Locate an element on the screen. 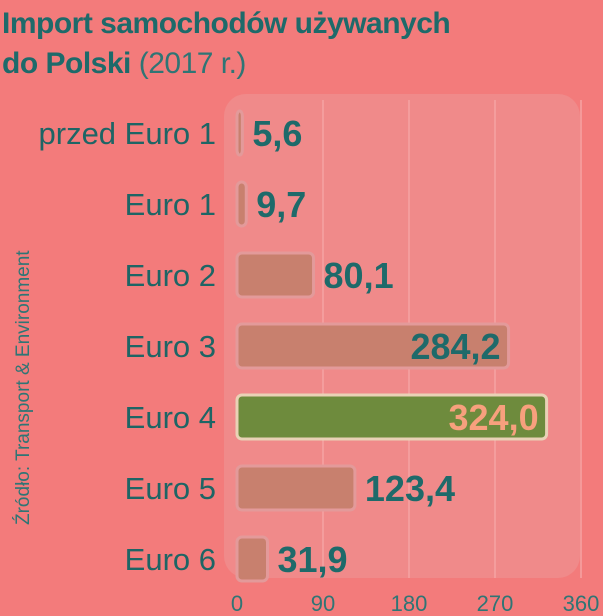 The width and height of the screenshot is (603, 616). category-label: Euro 1 is located at coordinates (170, 204).